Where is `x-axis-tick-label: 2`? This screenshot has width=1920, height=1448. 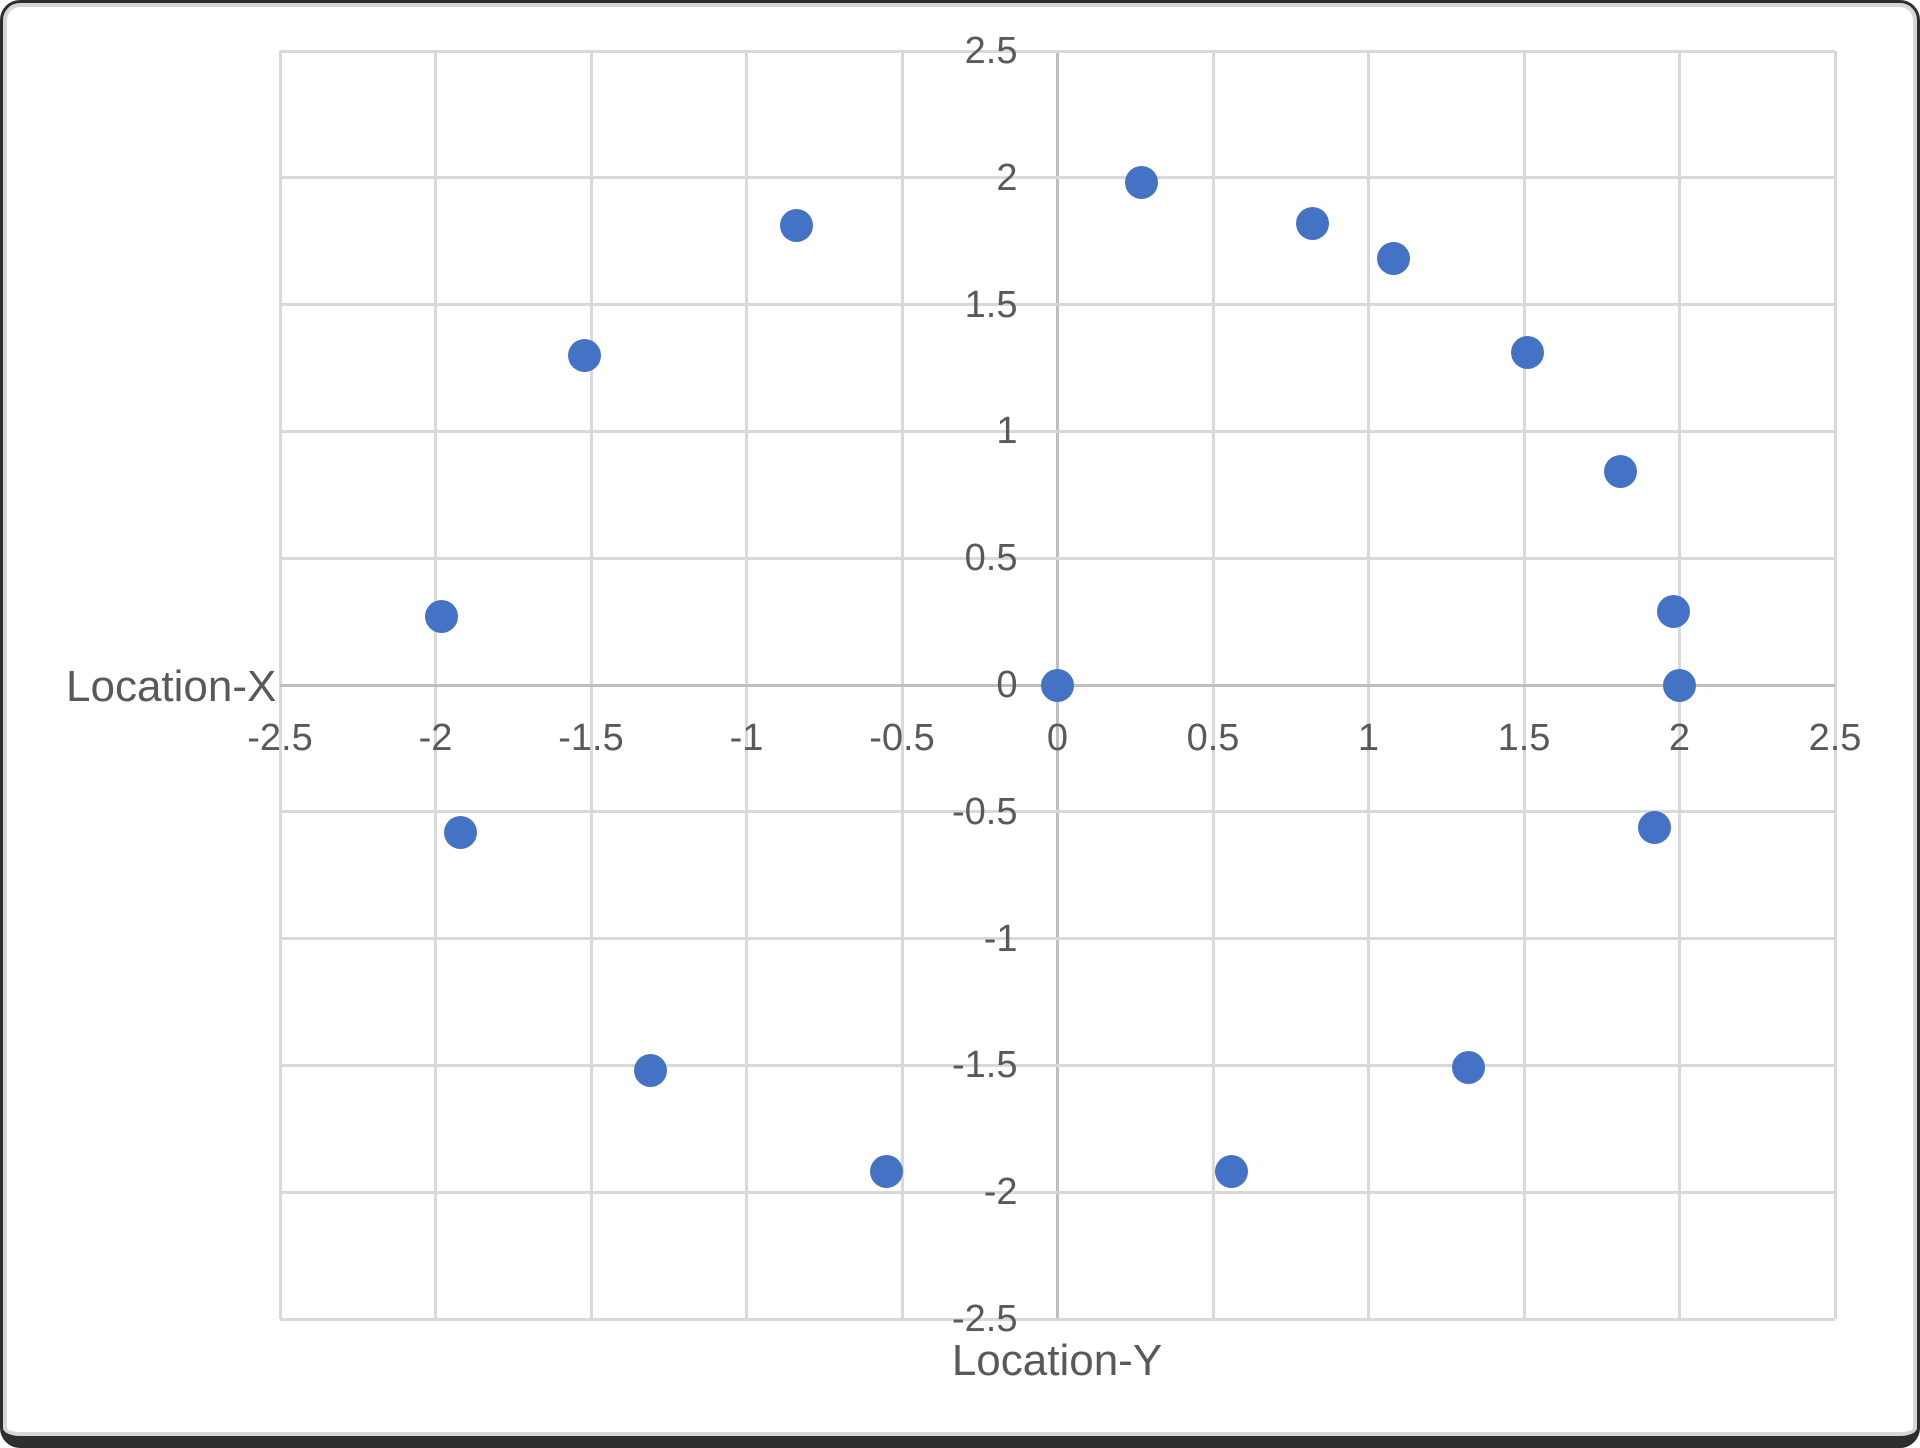
x-axis-tick-label: 2 is located at coordinates (1679, 738).